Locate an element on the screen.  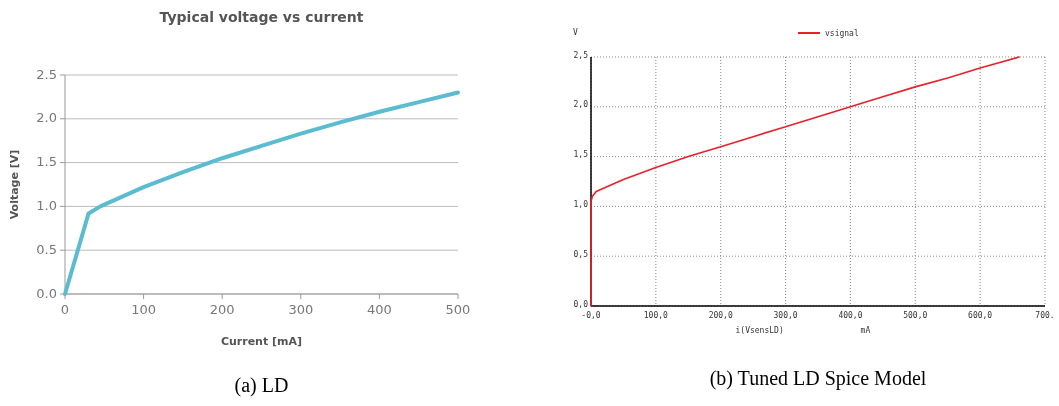
x-tick-label: 0 is located at coordinates (65, 309).